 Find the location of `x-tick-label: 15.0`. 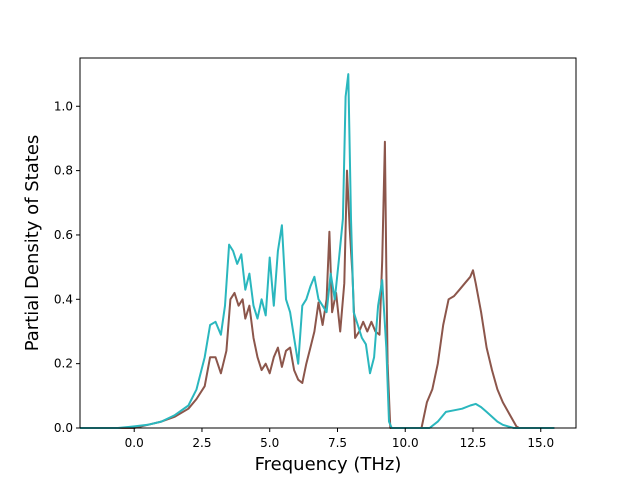

x-tick-label: 15.0 is located at coordinates (540, 443).